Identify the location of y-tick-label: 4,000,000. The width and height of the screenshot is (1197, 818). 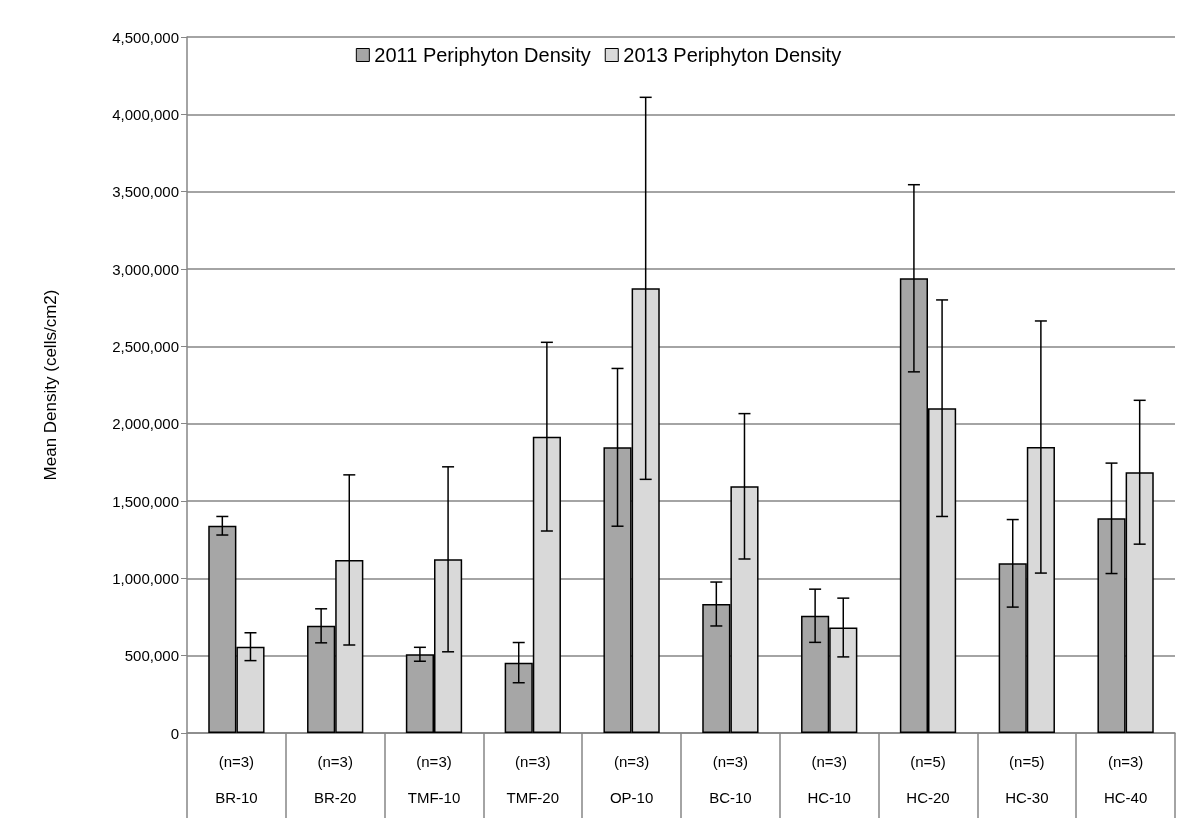
(145, 114).